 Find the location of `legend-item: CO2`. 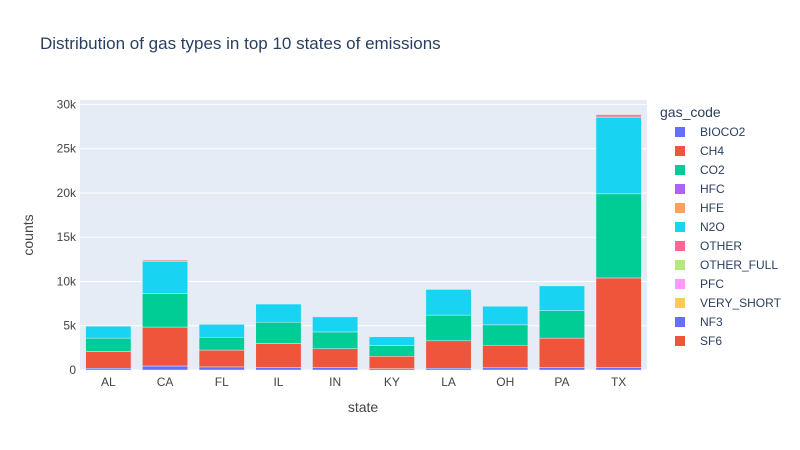

legend-item: CO2 is located at coordinates (720, 169).